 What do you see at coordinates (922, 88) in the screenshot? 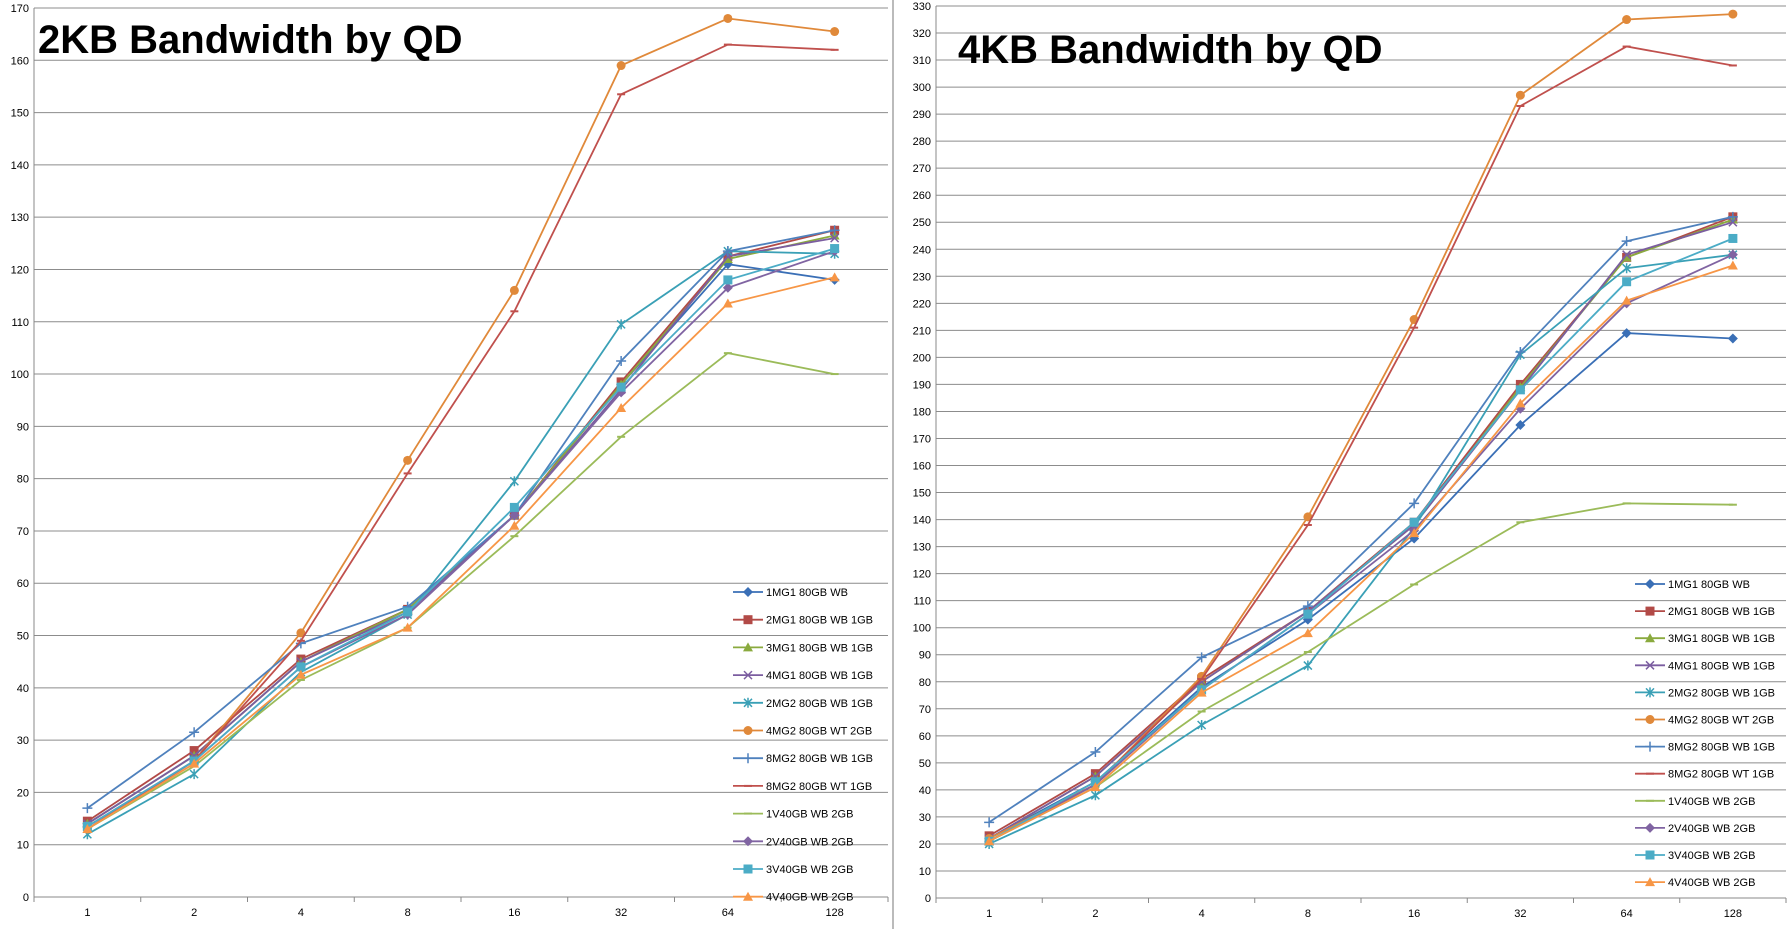
I see `y-tick-label: 300` at bounding box center [922, 88].